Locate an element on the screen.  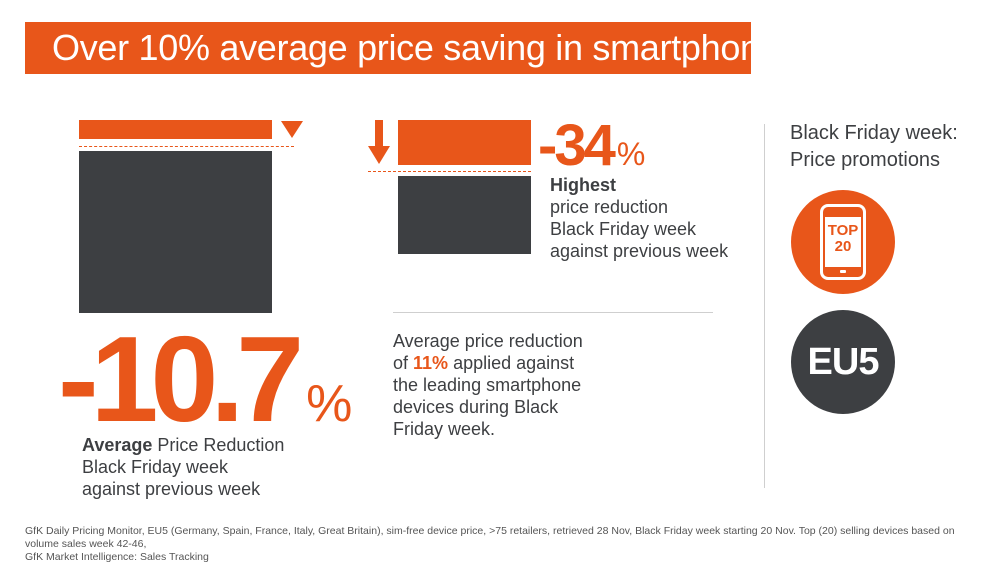
avg-reduction-value: -10.7% is located at coordinates (205, 391).